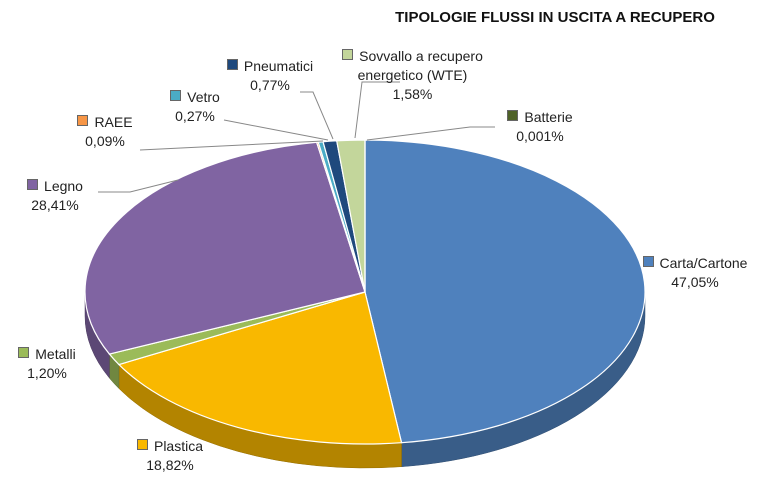 The height and width of the screenshot is (477, 783). I want to click on value-label: 0,77%, so click(270, 85).